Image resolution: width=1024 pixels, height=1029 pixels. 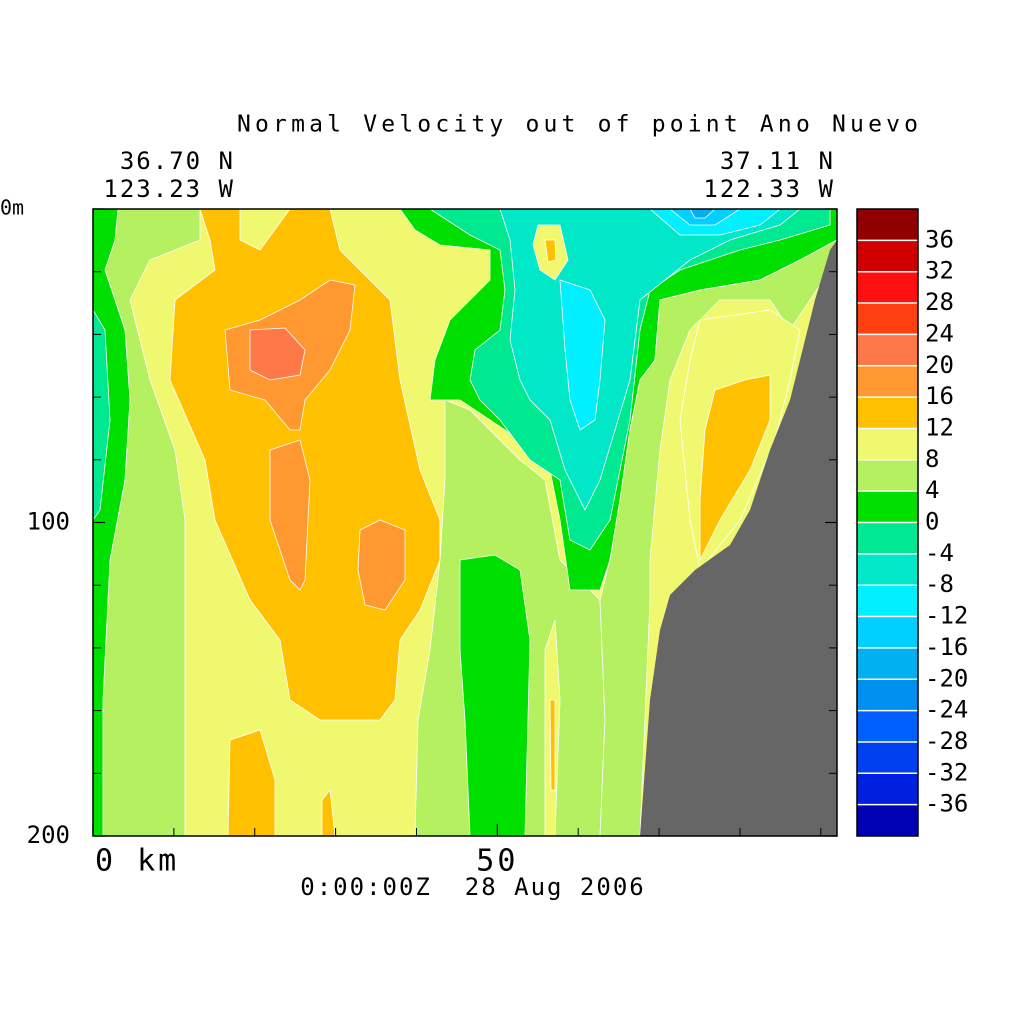 What do you see at coordinates (946, 772) in the screenshot?
I see `colorbar-label: -32` at bounding box center [946, 772].